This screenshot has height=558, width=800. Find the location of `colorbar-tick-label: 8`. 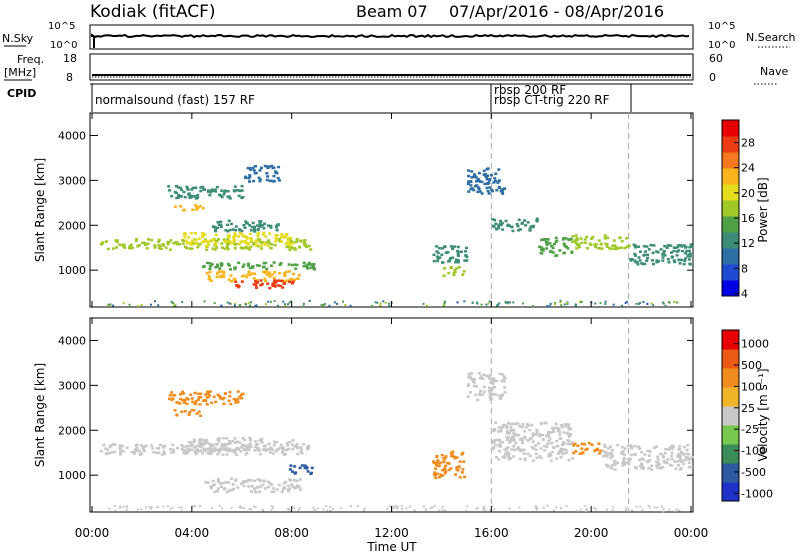

colorbar-tick-label: 8 is located at coordinates (744, 268).